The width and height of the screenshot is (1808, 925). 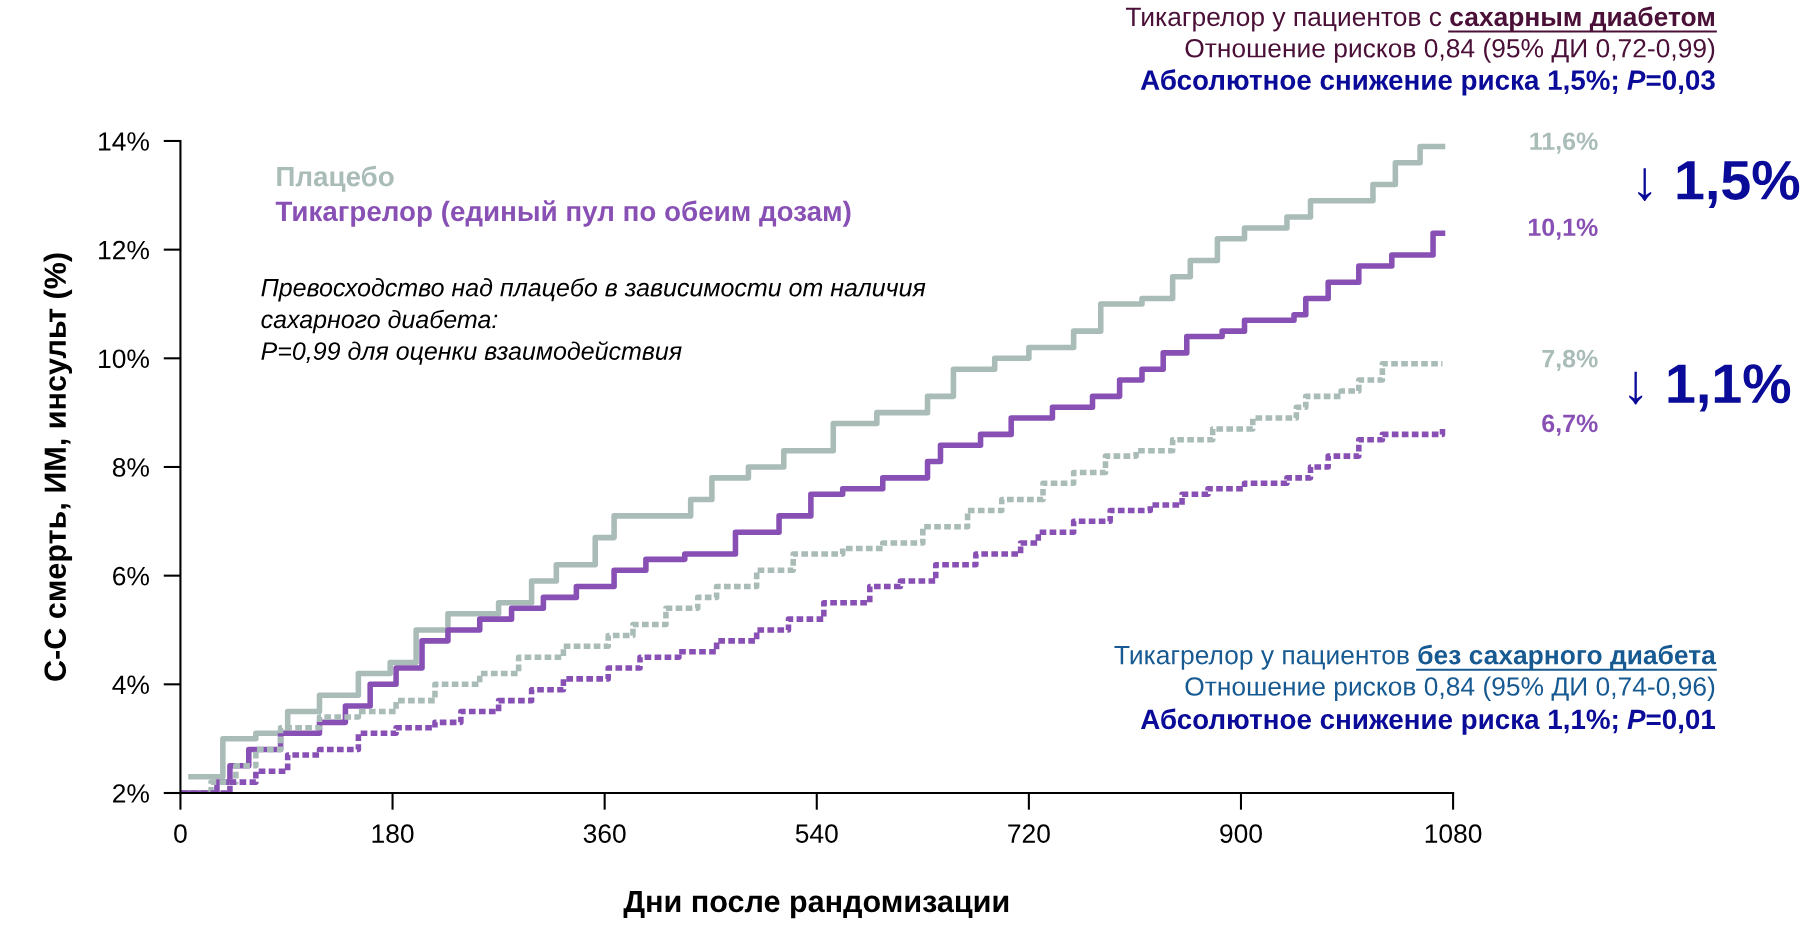 What do you see at coordinates (816, 904) in the screenshot?
I see `x-axis-title: Дни после рандомизации` at bounding box center [816, 904].